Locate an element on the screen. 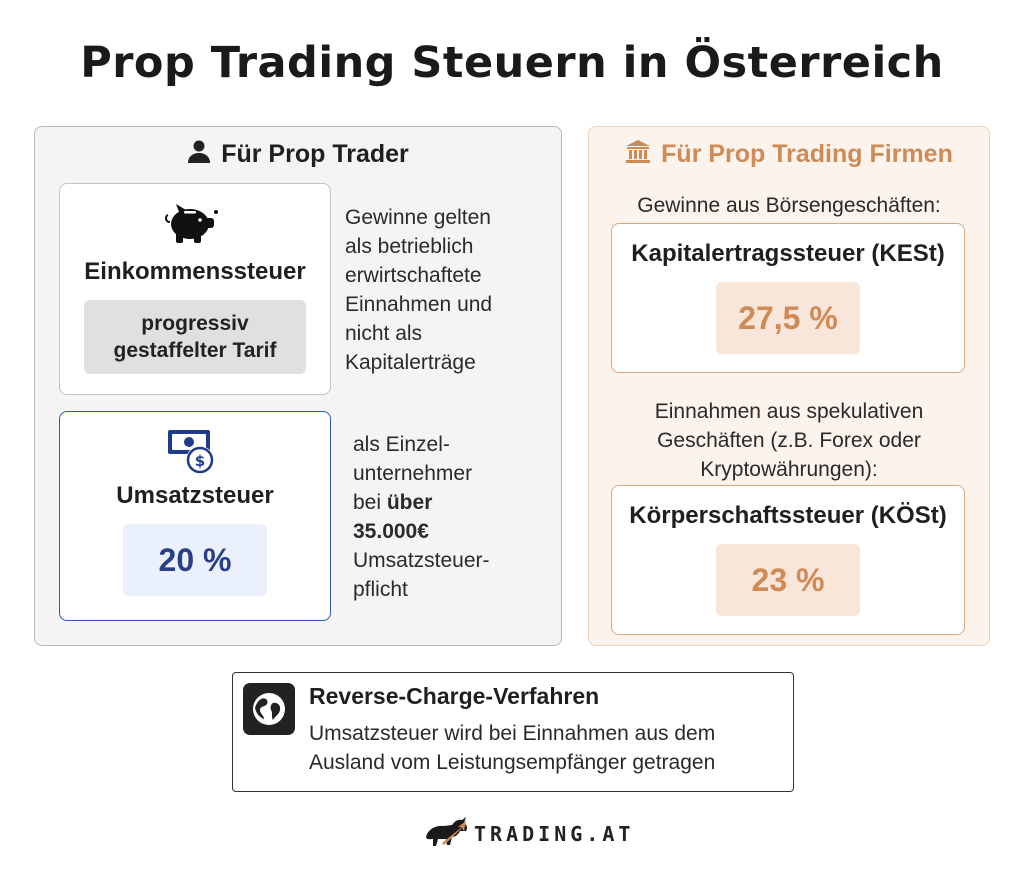  boersengeschaefte-label: Gewinne aus Börsengeschäften: is located at coordinates (789, 205).